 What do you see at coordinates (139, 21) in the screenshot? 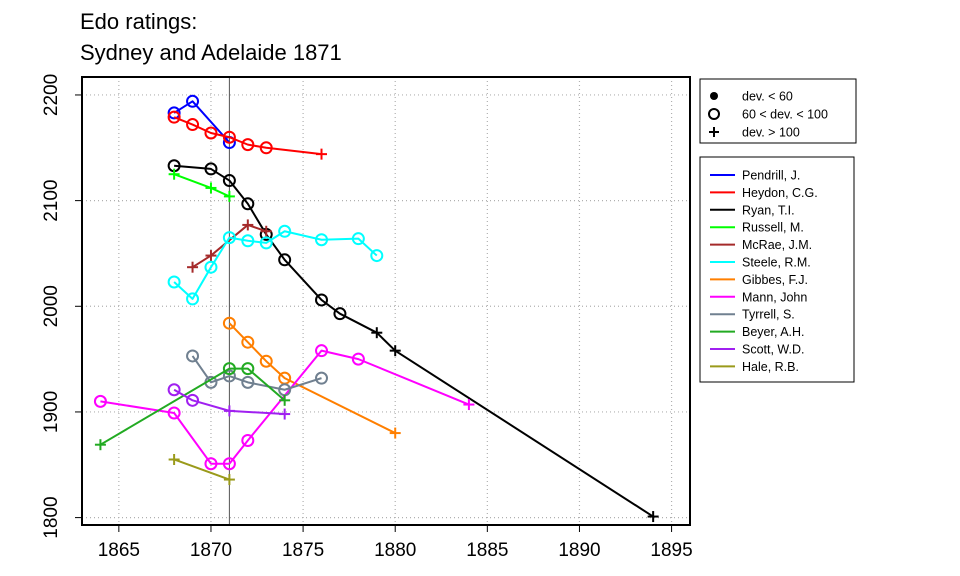
I see `chart-title-line-1: Edo ratings:` at bounding box center [139, 21].